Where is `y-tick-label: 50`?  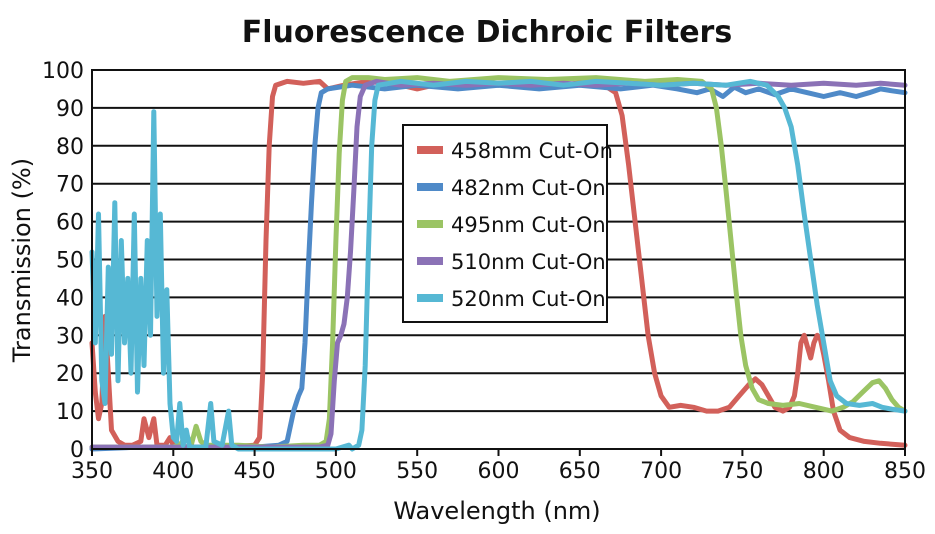
y-tick-label: 50 is located at coordinates (70, 261).